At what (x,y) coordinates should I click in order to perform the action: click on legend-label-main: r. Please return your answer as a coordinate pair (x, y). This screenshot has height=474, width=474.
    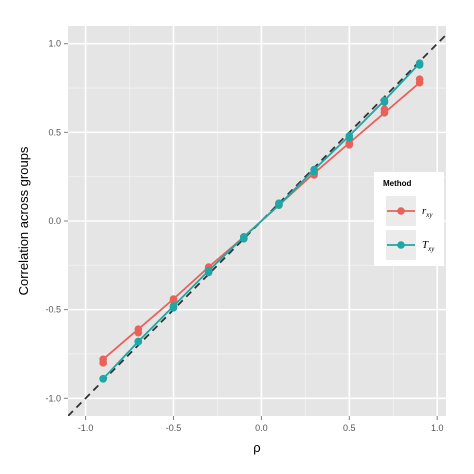
    Looking at the image, I should click on (424, 211).